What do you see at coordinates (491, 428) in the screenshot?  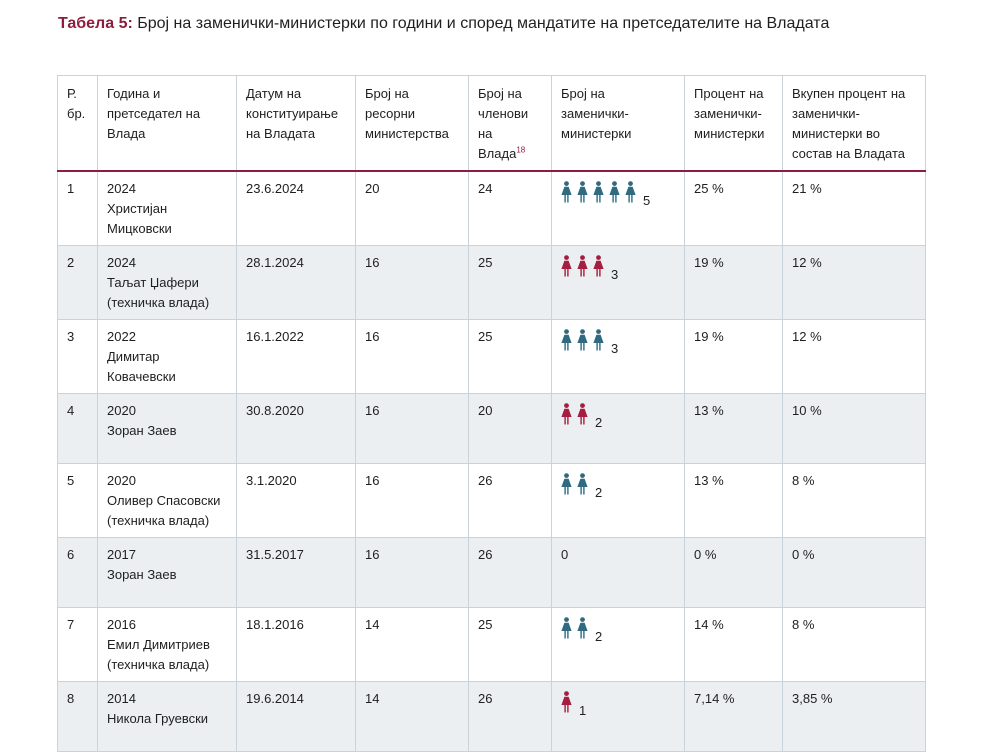 I see `table-row: 4 2020 Зоран Заев 30.8.2020 16 20 2 13 % 10 %` at bounding box center [491, 428].